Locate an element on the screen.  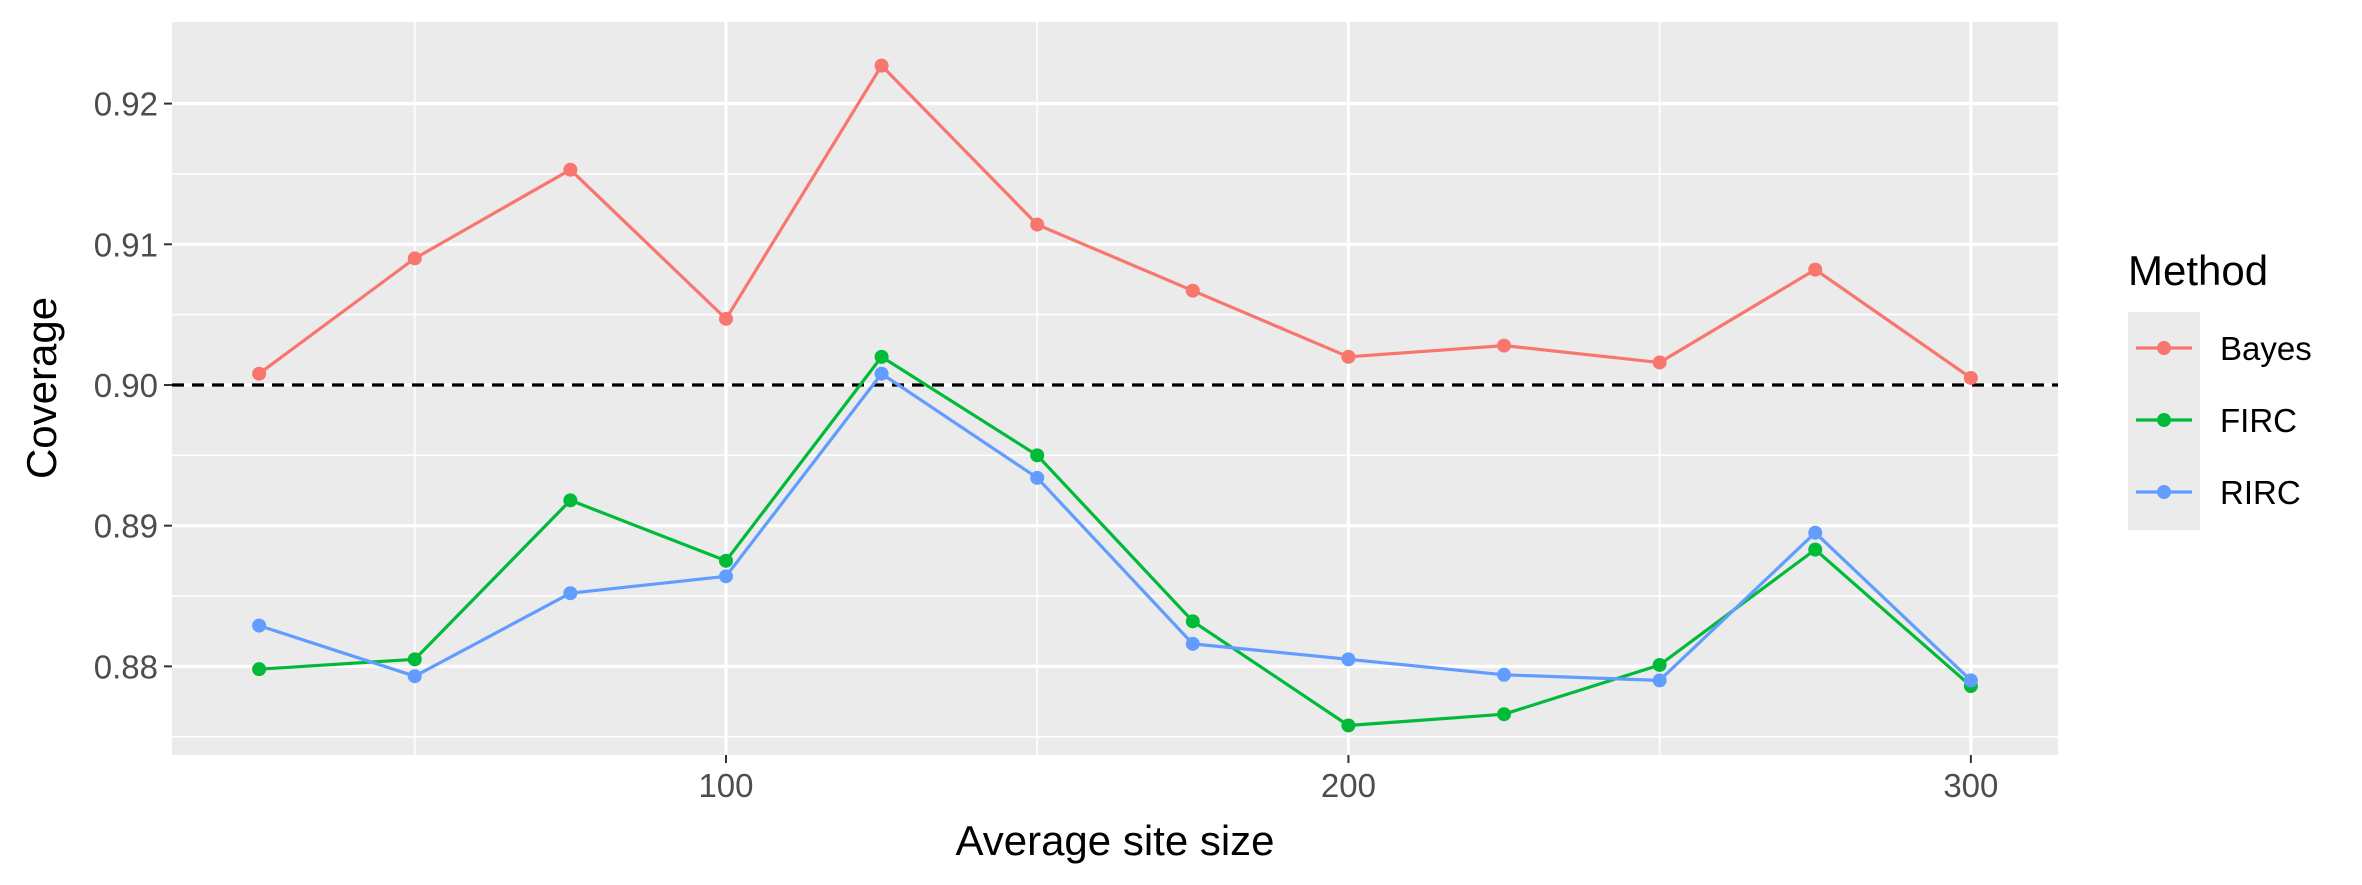
legend-title: Method is located at coordinates (2198, 270).